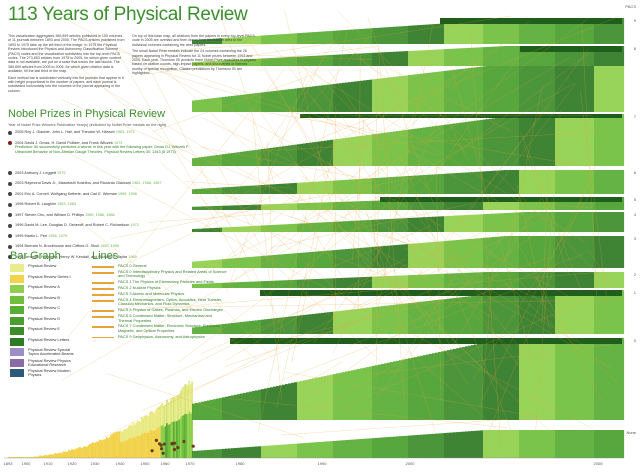 Image resolution: width=640 pixels, height=473 pixels. I want to click on nobel-years: 1955, 1958, so click(109, 246).